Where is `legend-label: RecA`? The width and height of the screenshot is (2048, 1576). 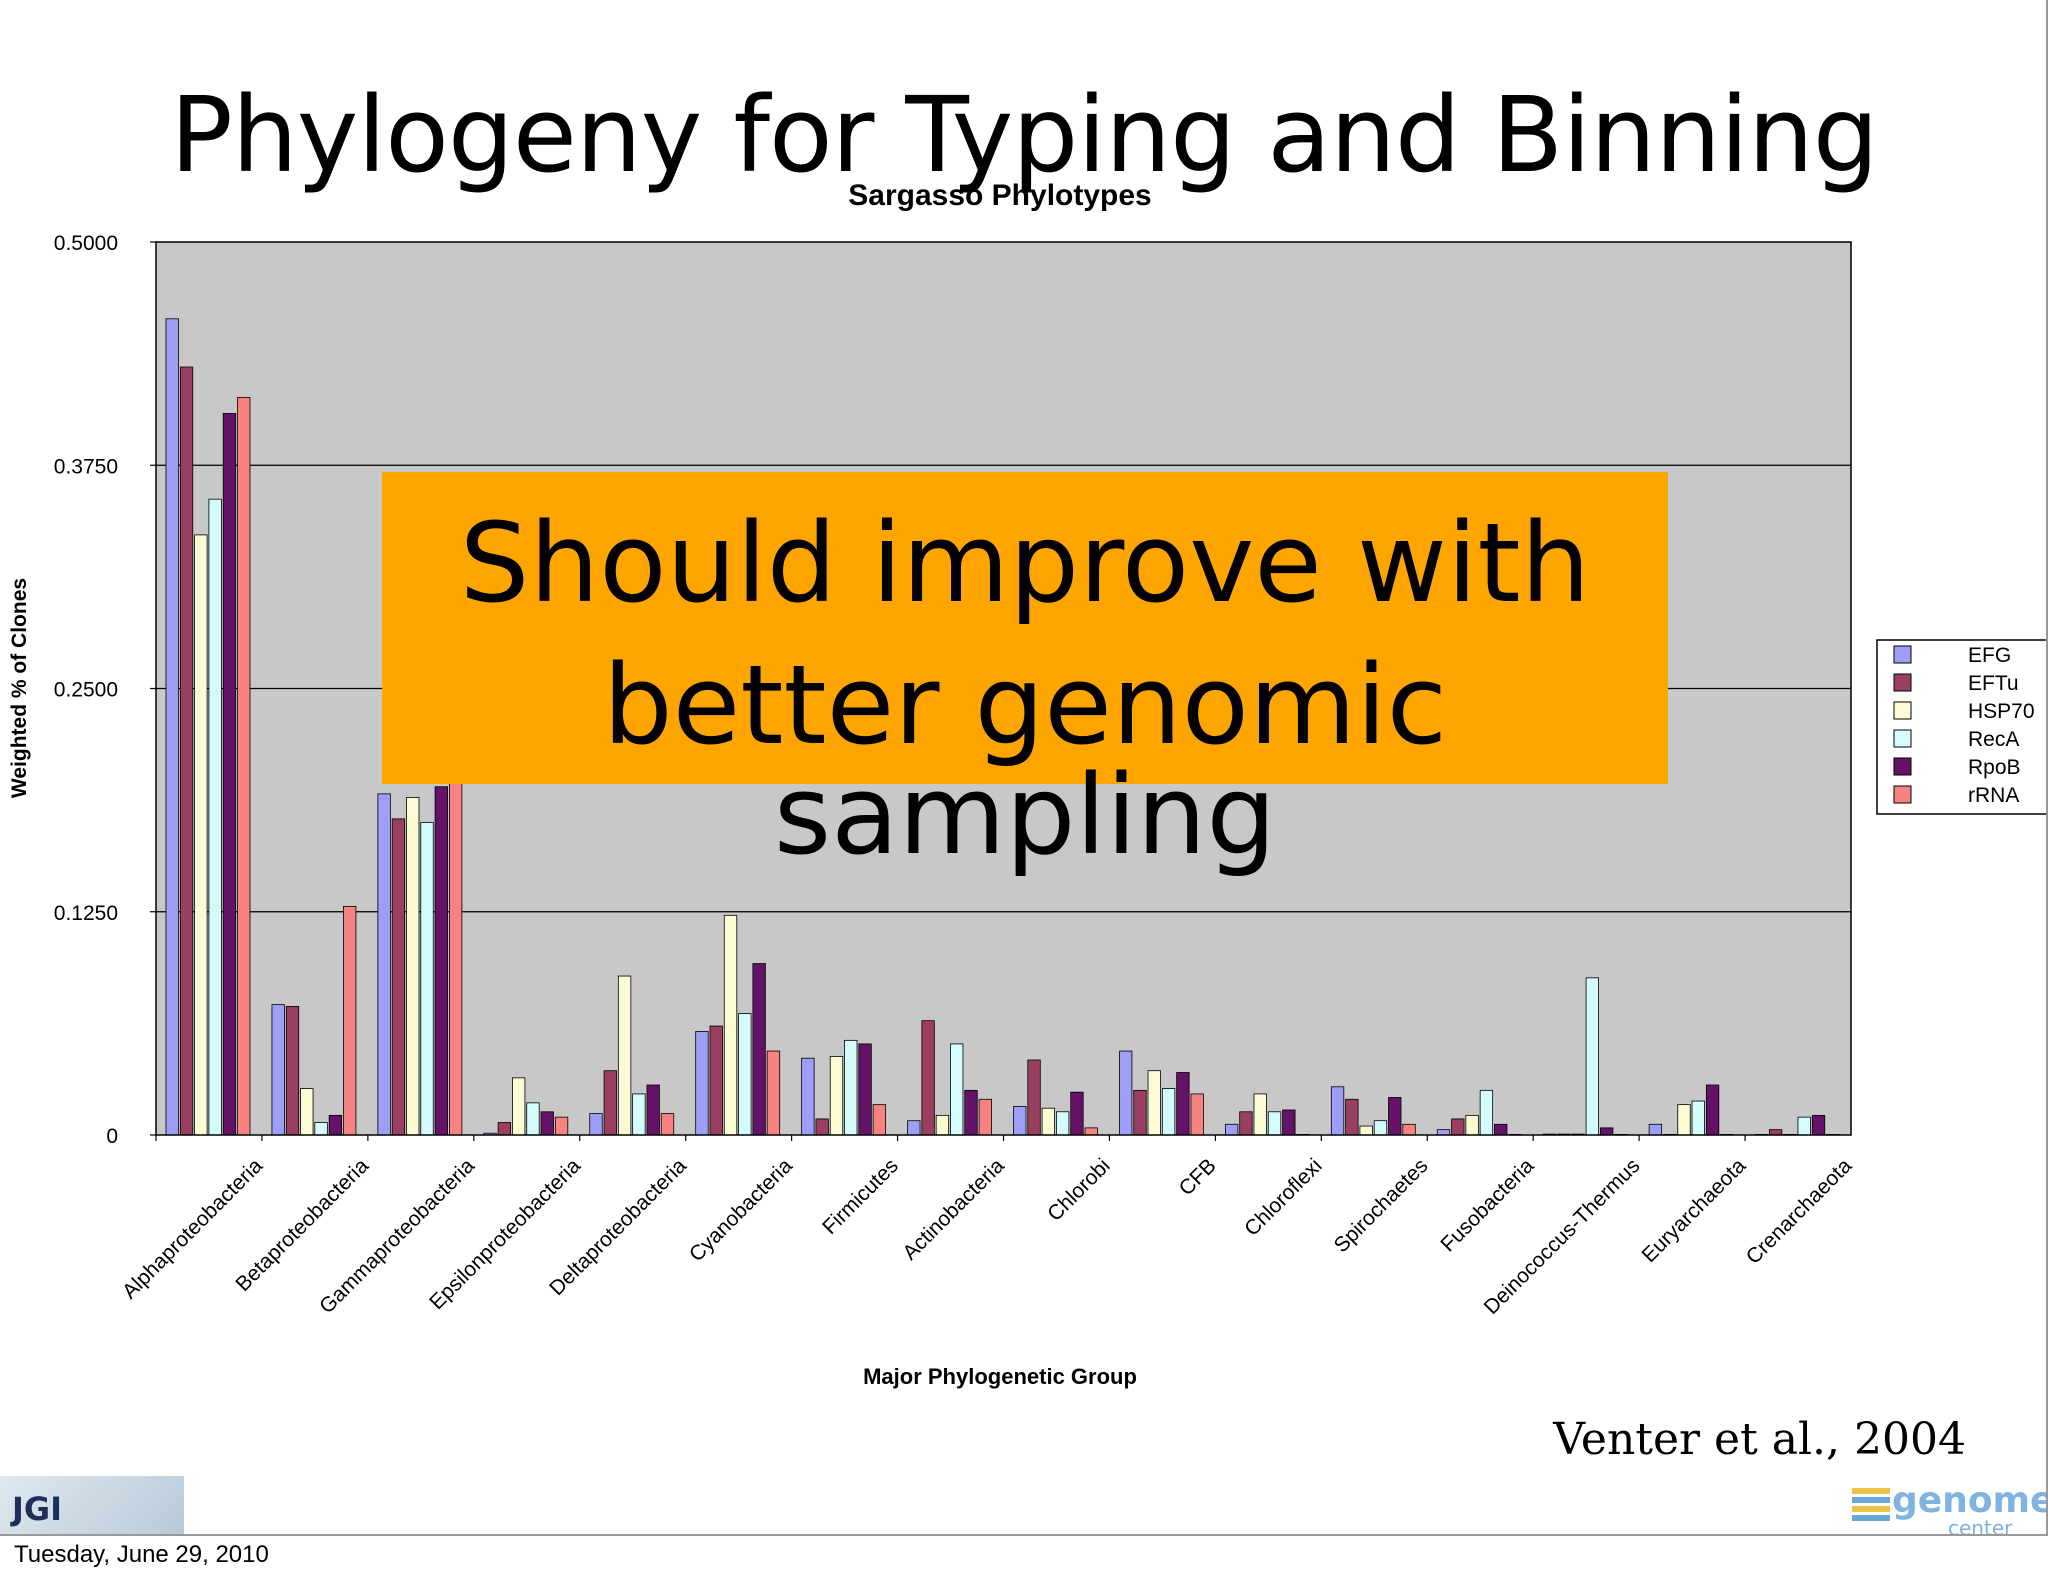 legend-label: RecA is located at coordinates (1993, 739).